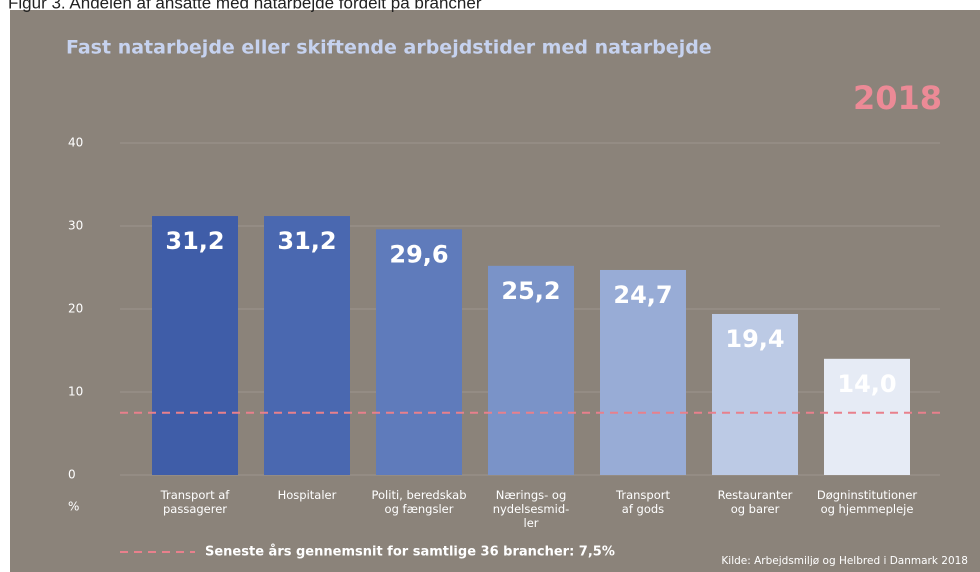 The width and height of the screenshot is (980, 572). Describe the element at coordinates (755, 502) in the screenshot. I see `x-tick-label: Restauranter og barer` at that location.